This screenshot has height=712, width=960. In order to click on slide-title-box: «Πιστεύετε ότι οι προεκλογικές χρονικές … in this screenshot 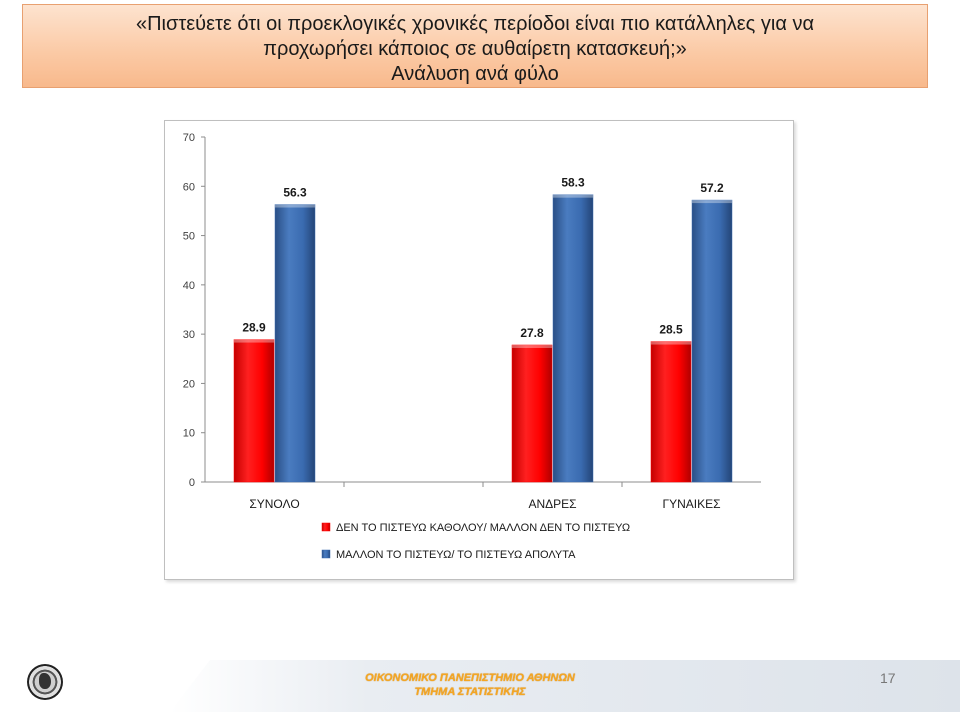, I will do `click(475, 46)`.